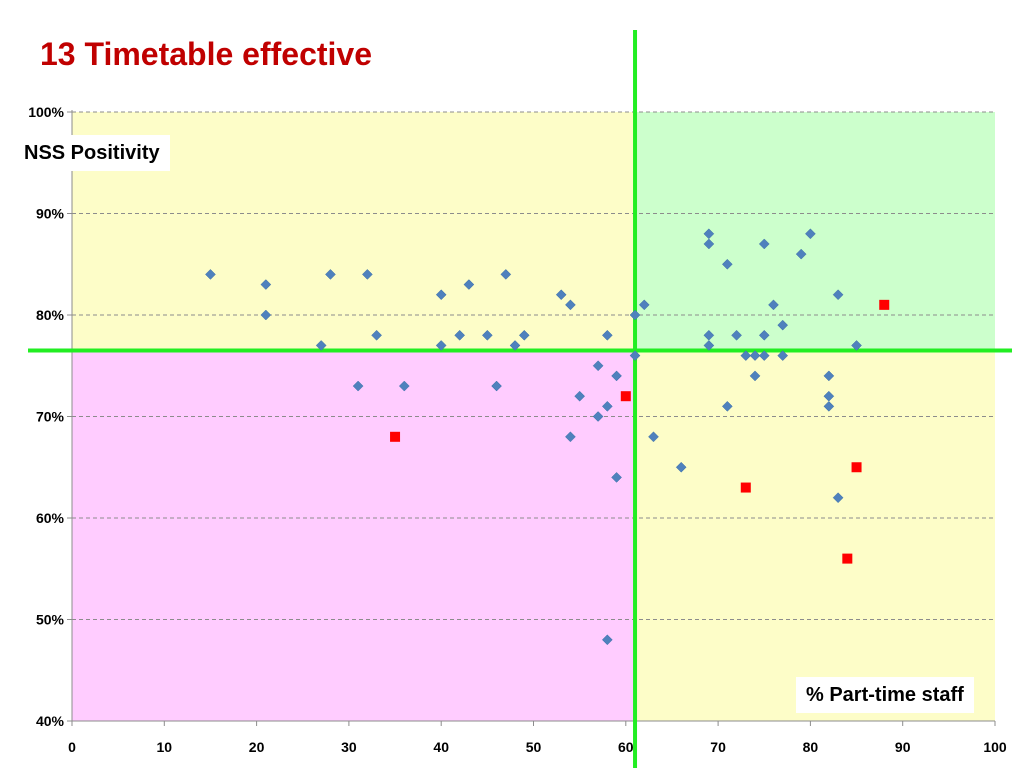  What do you see at coordinates (50, 417) in the screenshot?
I see `y-tick-label: 70%` at bounding box center [50, 417].